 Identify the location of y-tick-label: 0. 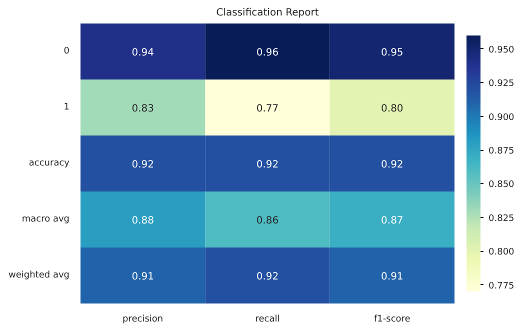
(67, 51).